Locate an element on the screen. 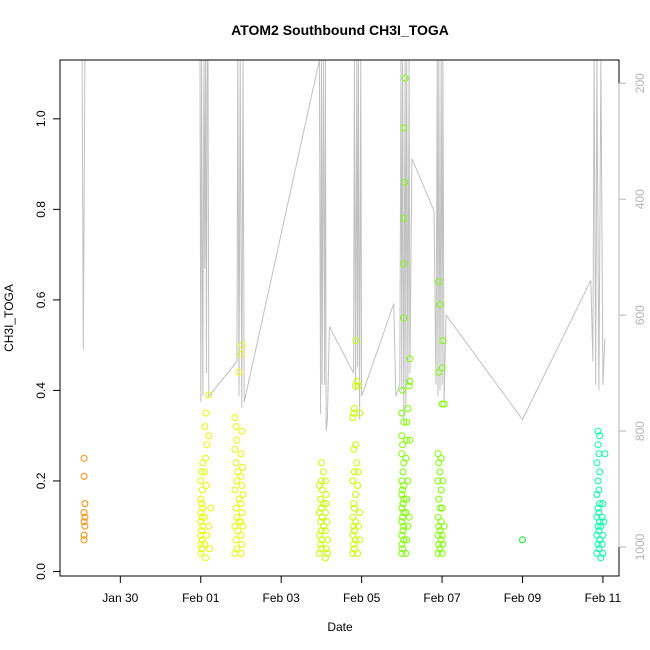 This screenshot has height=650, width=650. right-tick-label: 400 is located at coordinates (640, 199).